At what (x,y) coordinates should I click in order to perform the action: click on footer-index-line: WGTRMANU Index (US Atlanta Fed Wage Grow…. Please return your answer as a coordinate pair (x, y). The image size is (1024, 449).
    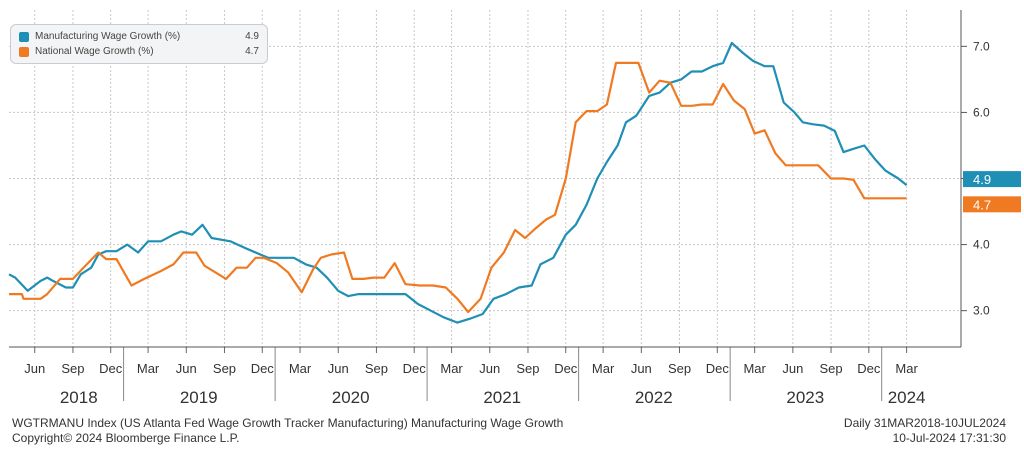
    Looking at the image, I should click on (288, 423).